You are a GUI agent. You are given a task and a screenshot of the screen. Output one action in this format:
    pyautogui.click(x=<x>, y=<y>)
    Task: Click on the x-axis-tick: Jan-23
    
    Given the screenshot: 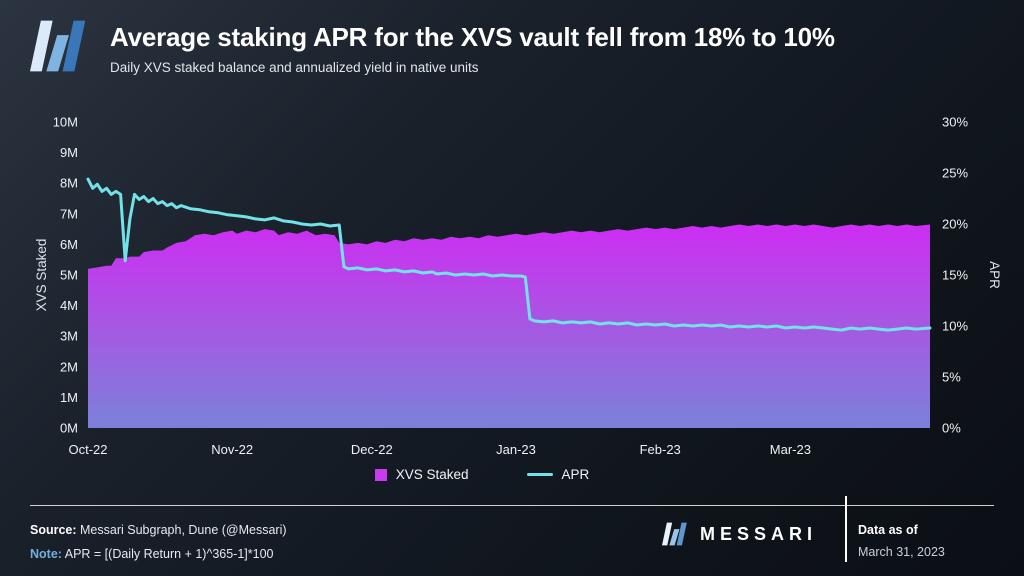 What is the action you would take?
    pyautogui.click(x=516, y=449)
    